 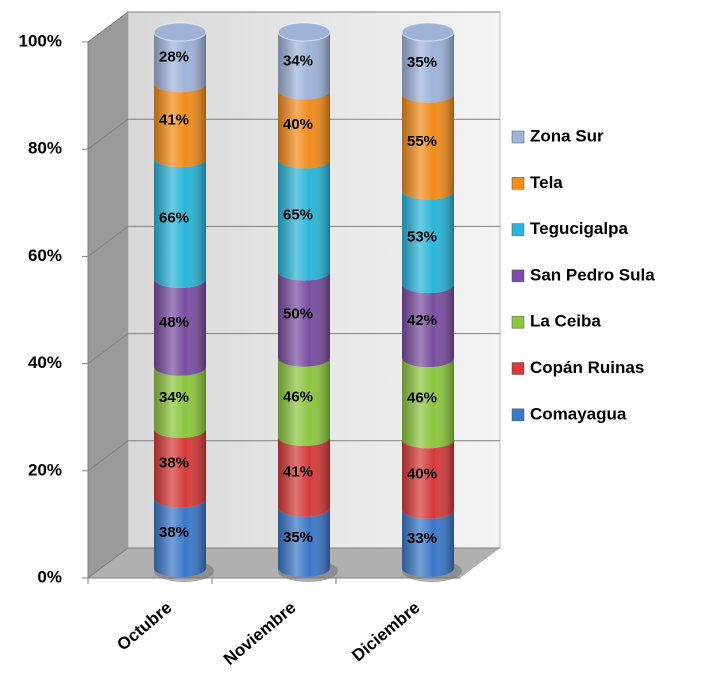 I want to click on value-label: 33%, so click(x=422, y=538).